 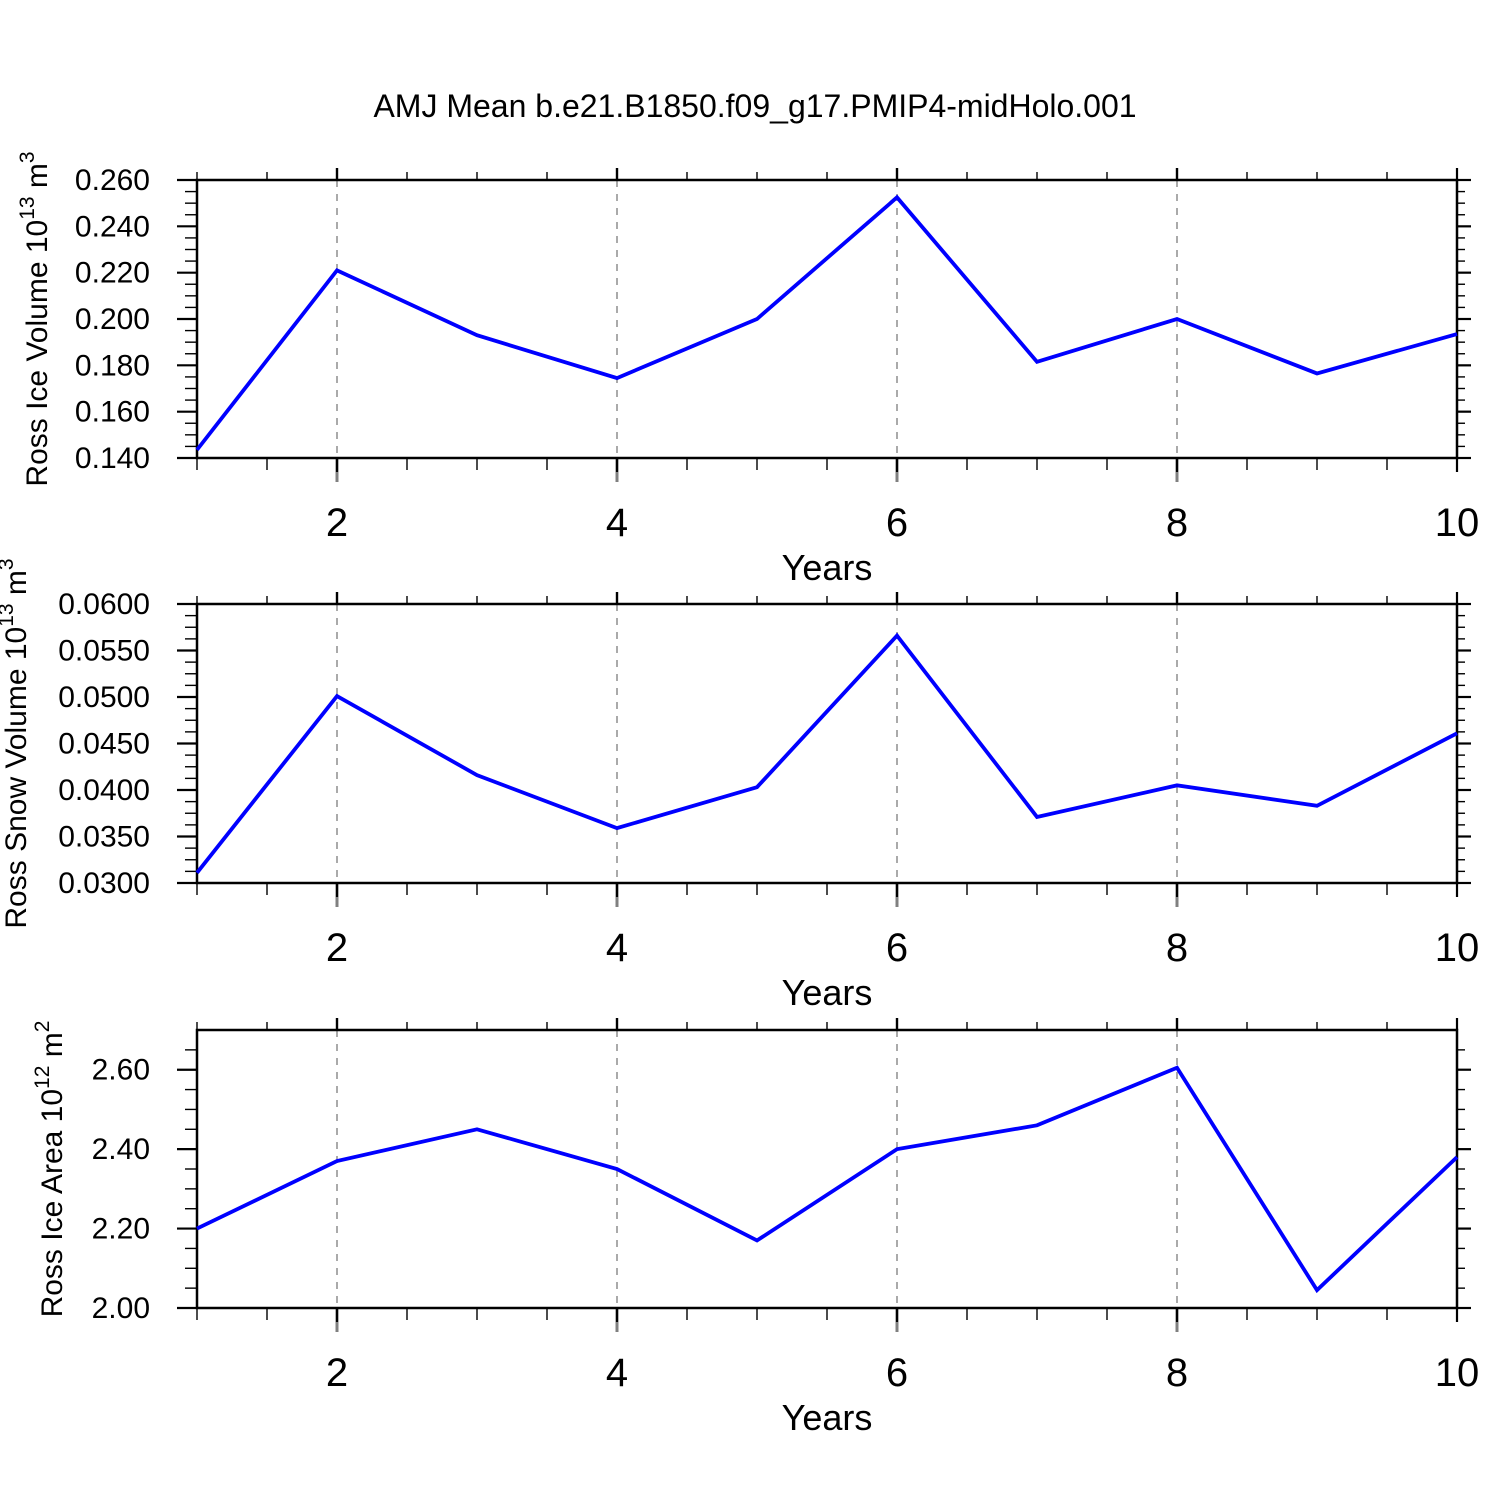 What do you see at coordinates (112, 458) in the screenshot?
I see `y-tick-label: 0.140` at bounding box center [112, 458].